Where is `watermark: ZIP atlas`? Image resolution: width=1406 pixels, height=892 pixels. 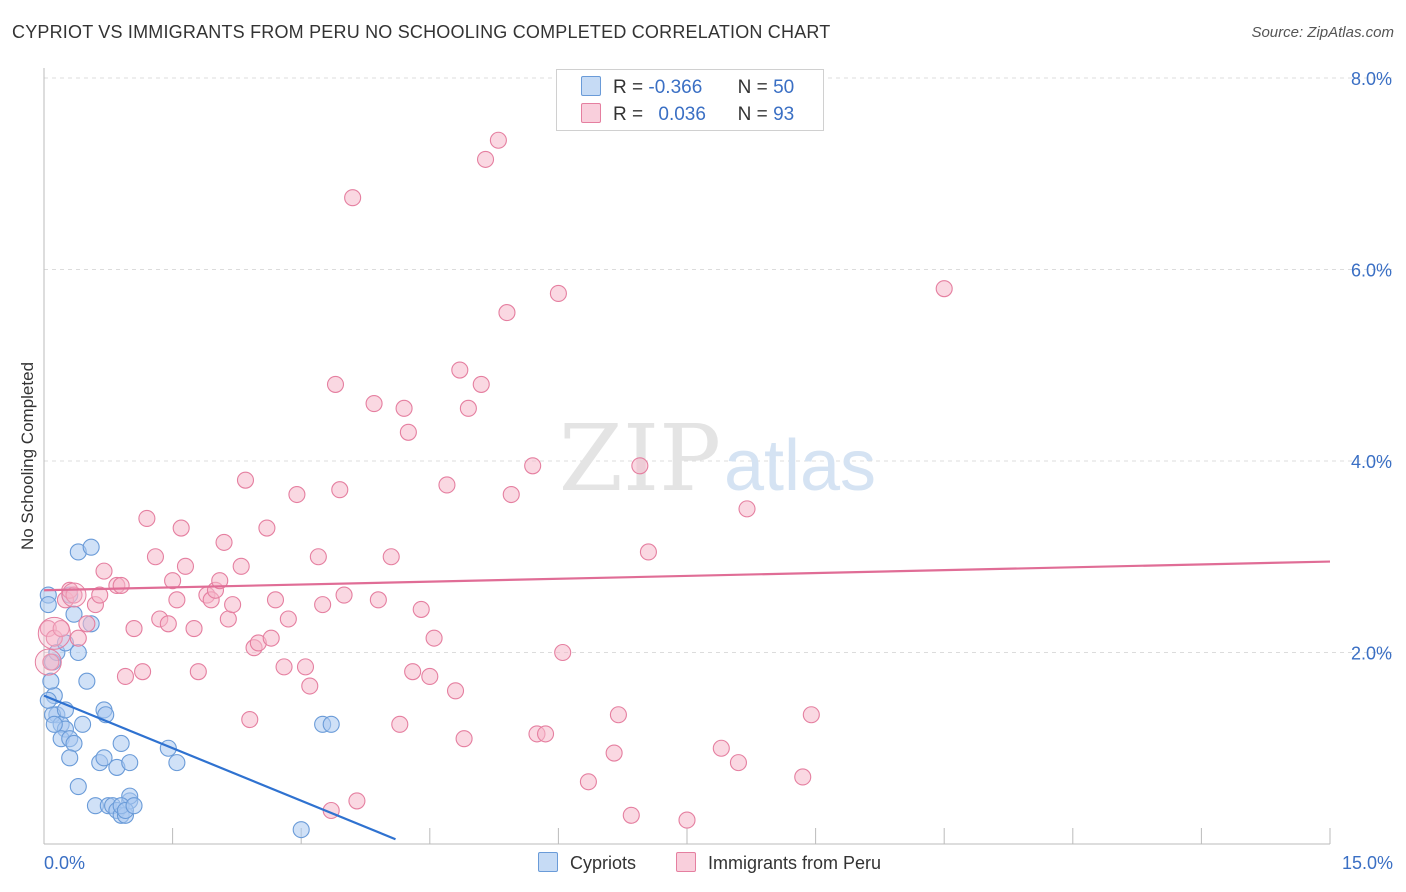
watermark: ZIP atlas is located at coordinates (717, 458).